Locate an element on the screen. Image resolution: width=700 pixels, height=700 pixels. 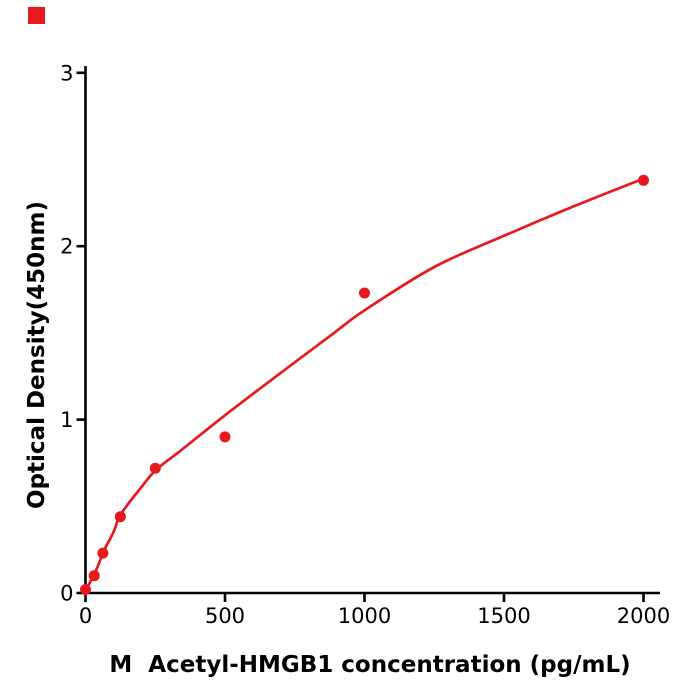
y-tick-label: 2 is located at coordinates (66, 247).